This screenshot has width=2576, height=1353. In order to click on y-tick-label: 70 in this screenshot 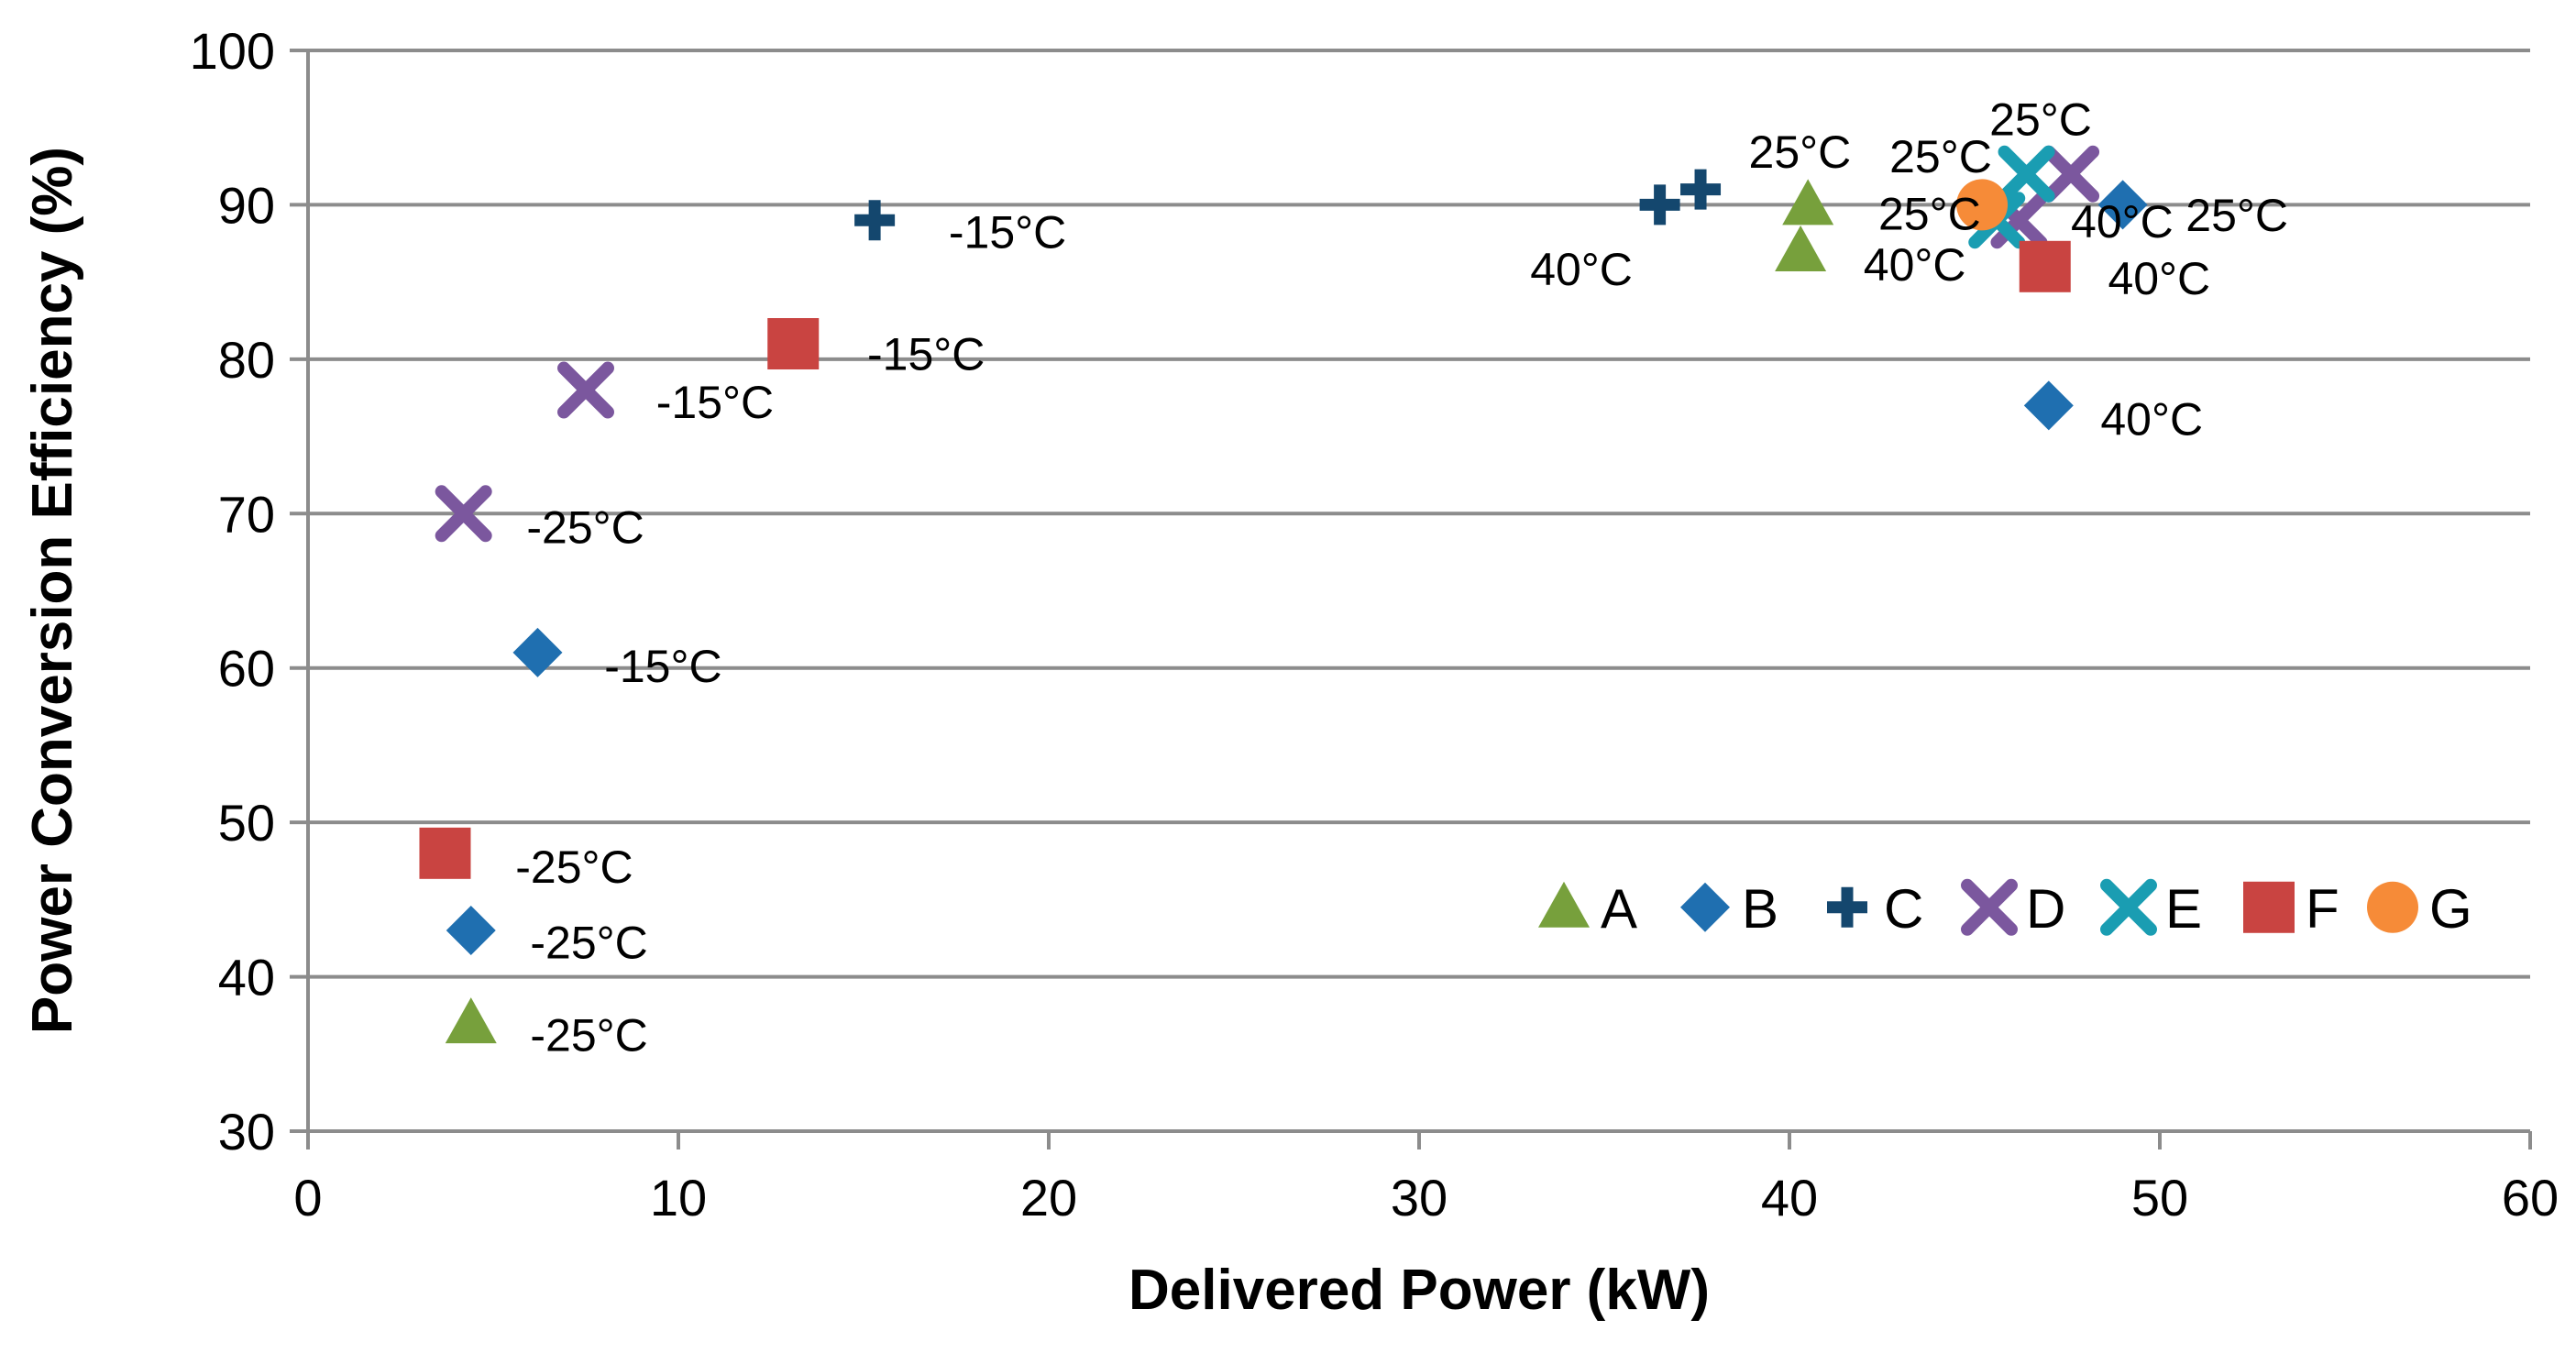, I will do `click(247, 514)`.